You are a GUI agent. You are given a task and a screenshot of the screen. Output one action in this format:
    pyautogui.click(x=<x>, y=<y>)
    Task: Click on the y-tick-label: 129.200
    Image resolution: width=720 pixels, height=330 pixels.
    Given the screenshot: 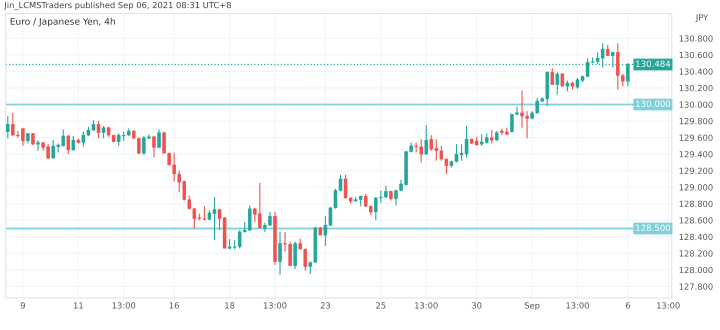 What is the action you would take?
    pyautogui.click(x=696, y=171)
    